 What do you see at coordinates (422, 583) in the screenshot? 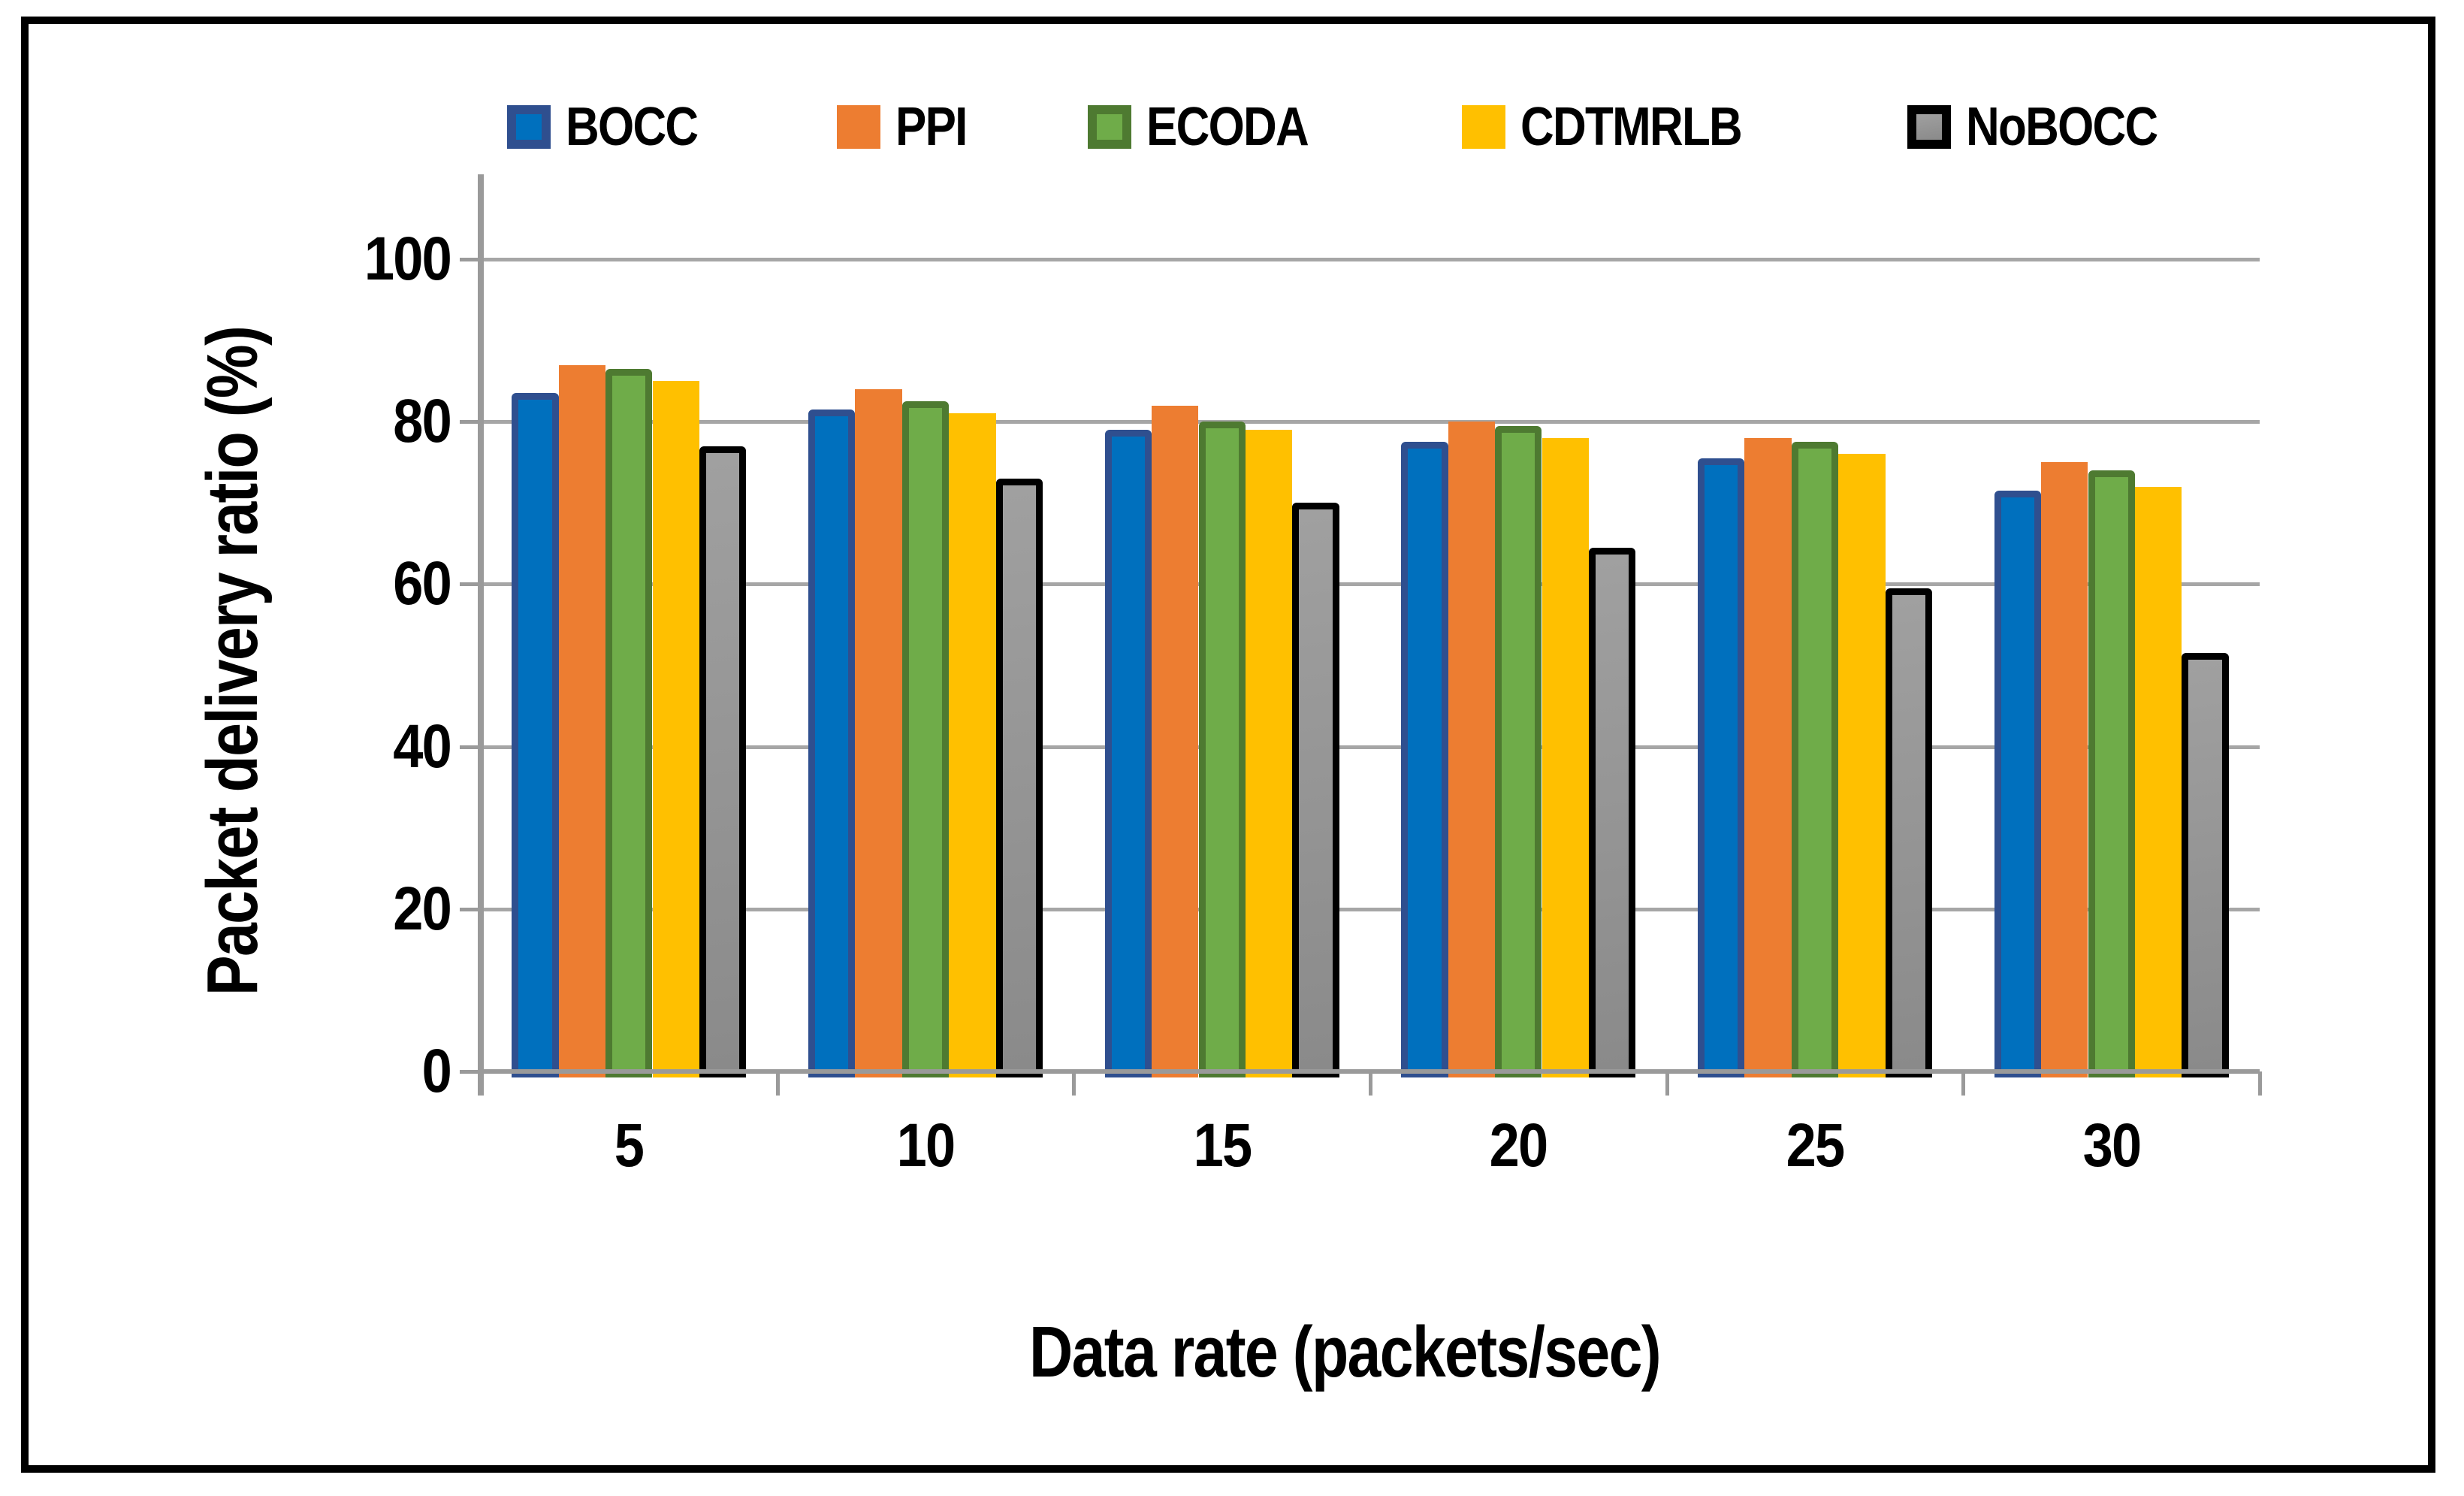
I see `y-tick-label-60: 60` at bounding box center [422, 583].